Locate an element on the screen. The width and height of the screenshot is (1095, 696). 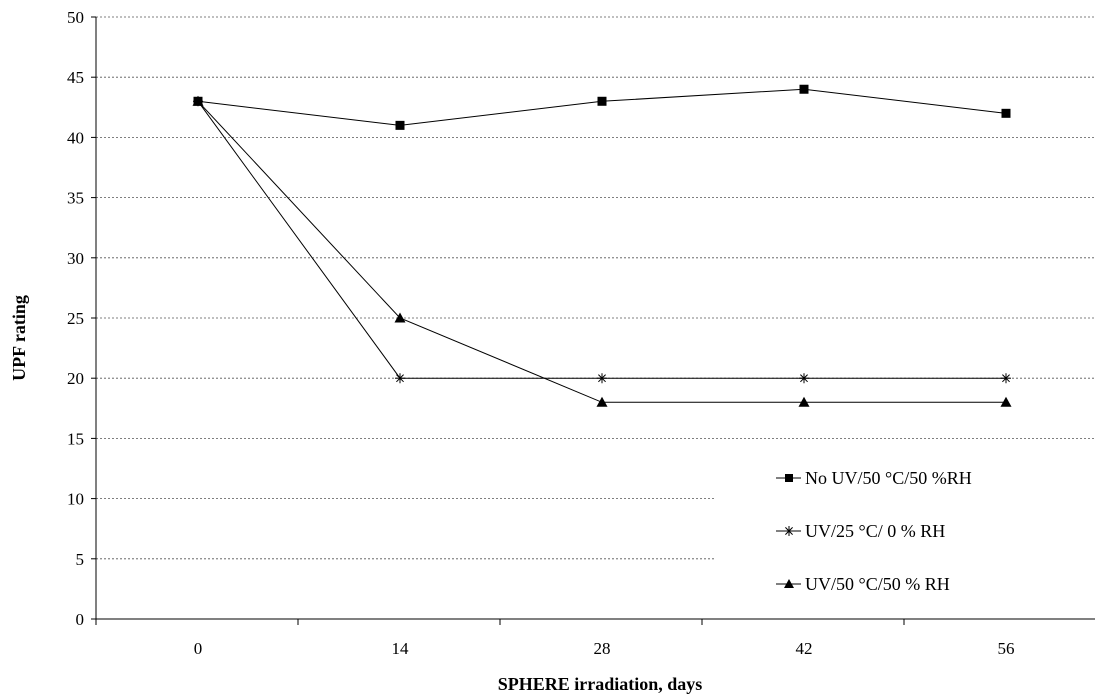
x-tick-label: 14 is located at coordinates (401, 648).